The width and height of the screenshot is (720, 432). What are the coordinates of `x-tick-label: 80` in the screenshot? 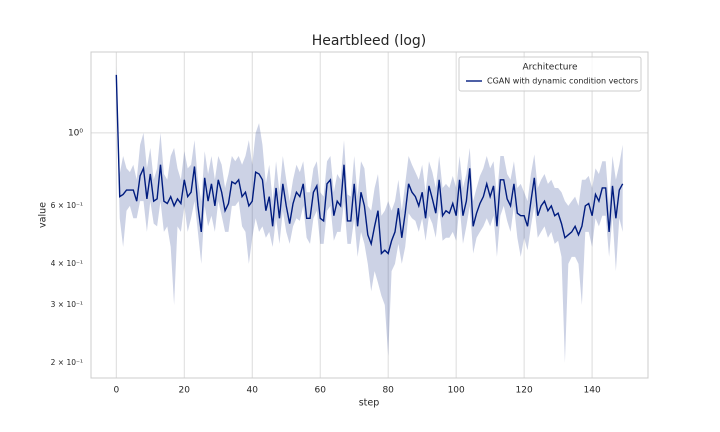 It's located at (388, 391).